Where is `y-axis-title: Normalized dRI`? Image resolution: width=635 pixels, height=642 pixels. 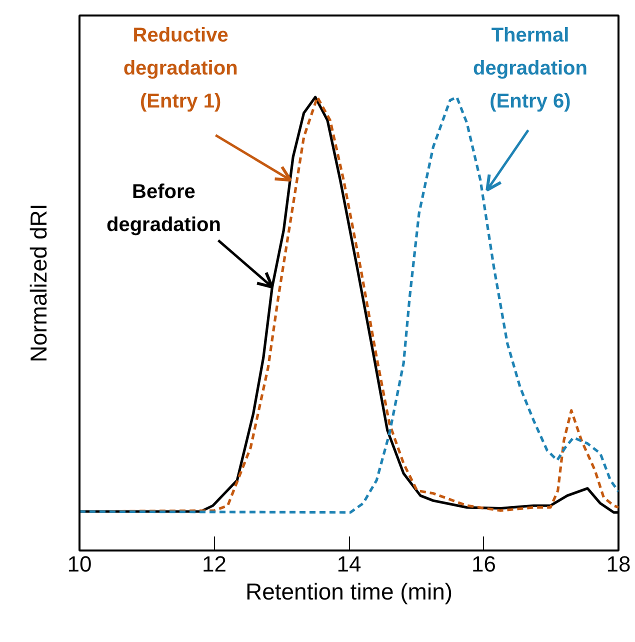
y-axis-title: Normalized dRI is located at coordinates (39, 283).